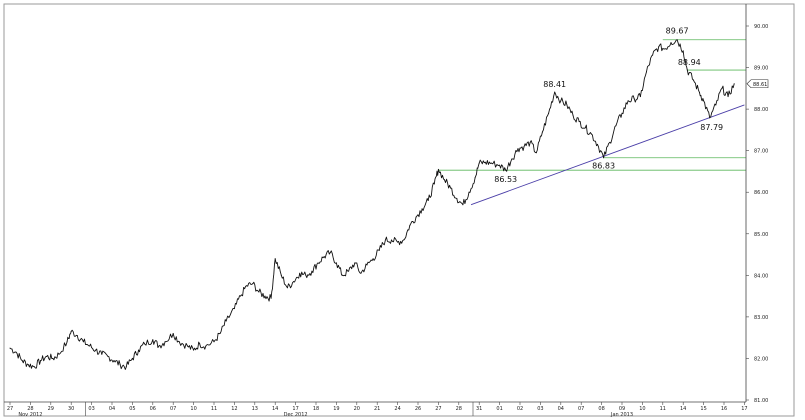 The height and width of the screenshot is (420, 805). Describe the element at coordinates (438, 409) in the screenshot. I see `x-tick-label-21: 27` at that location.